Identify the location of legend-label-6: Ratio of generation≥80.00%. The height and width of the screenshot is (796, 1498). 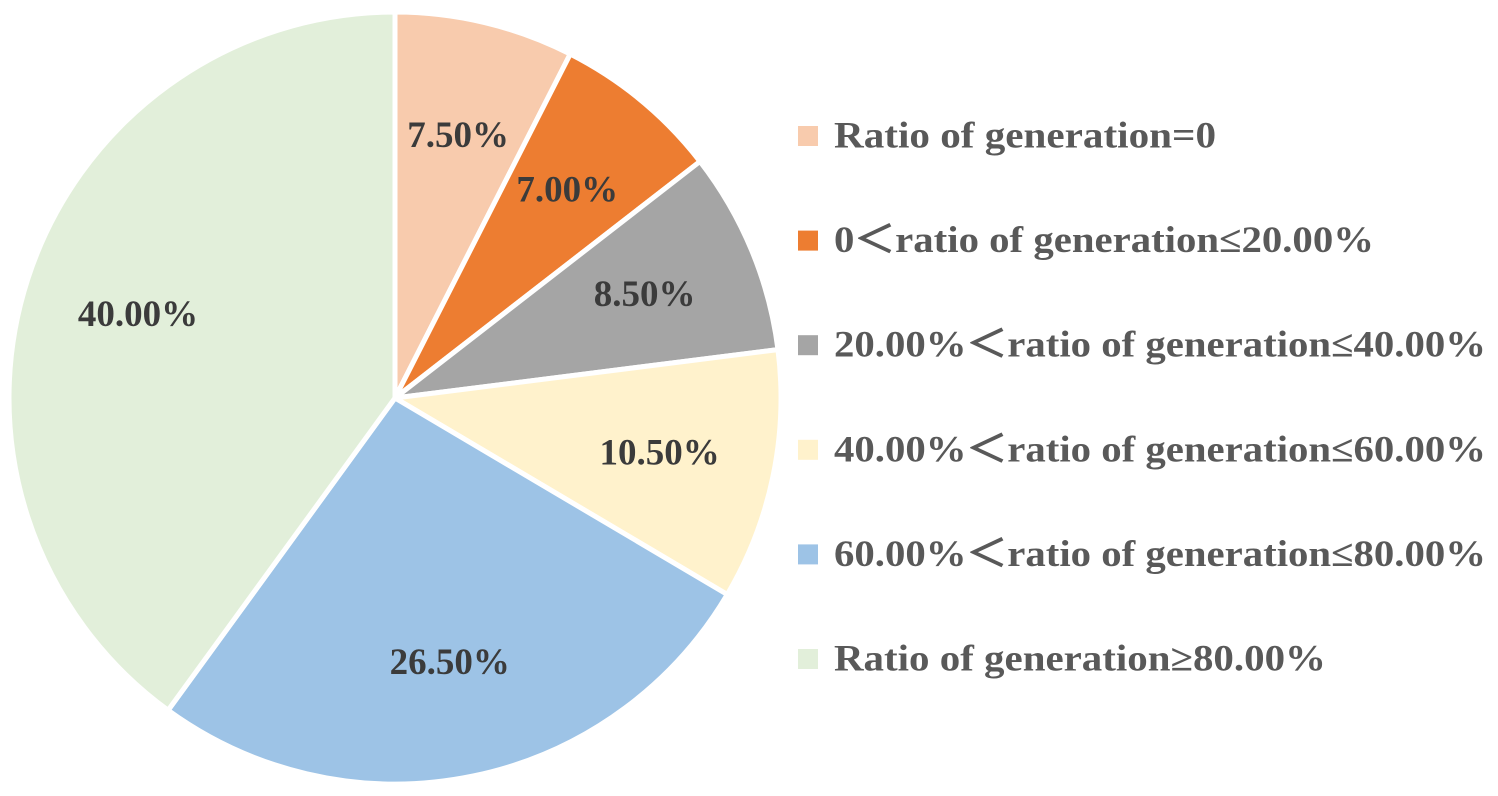
(1080, 659).